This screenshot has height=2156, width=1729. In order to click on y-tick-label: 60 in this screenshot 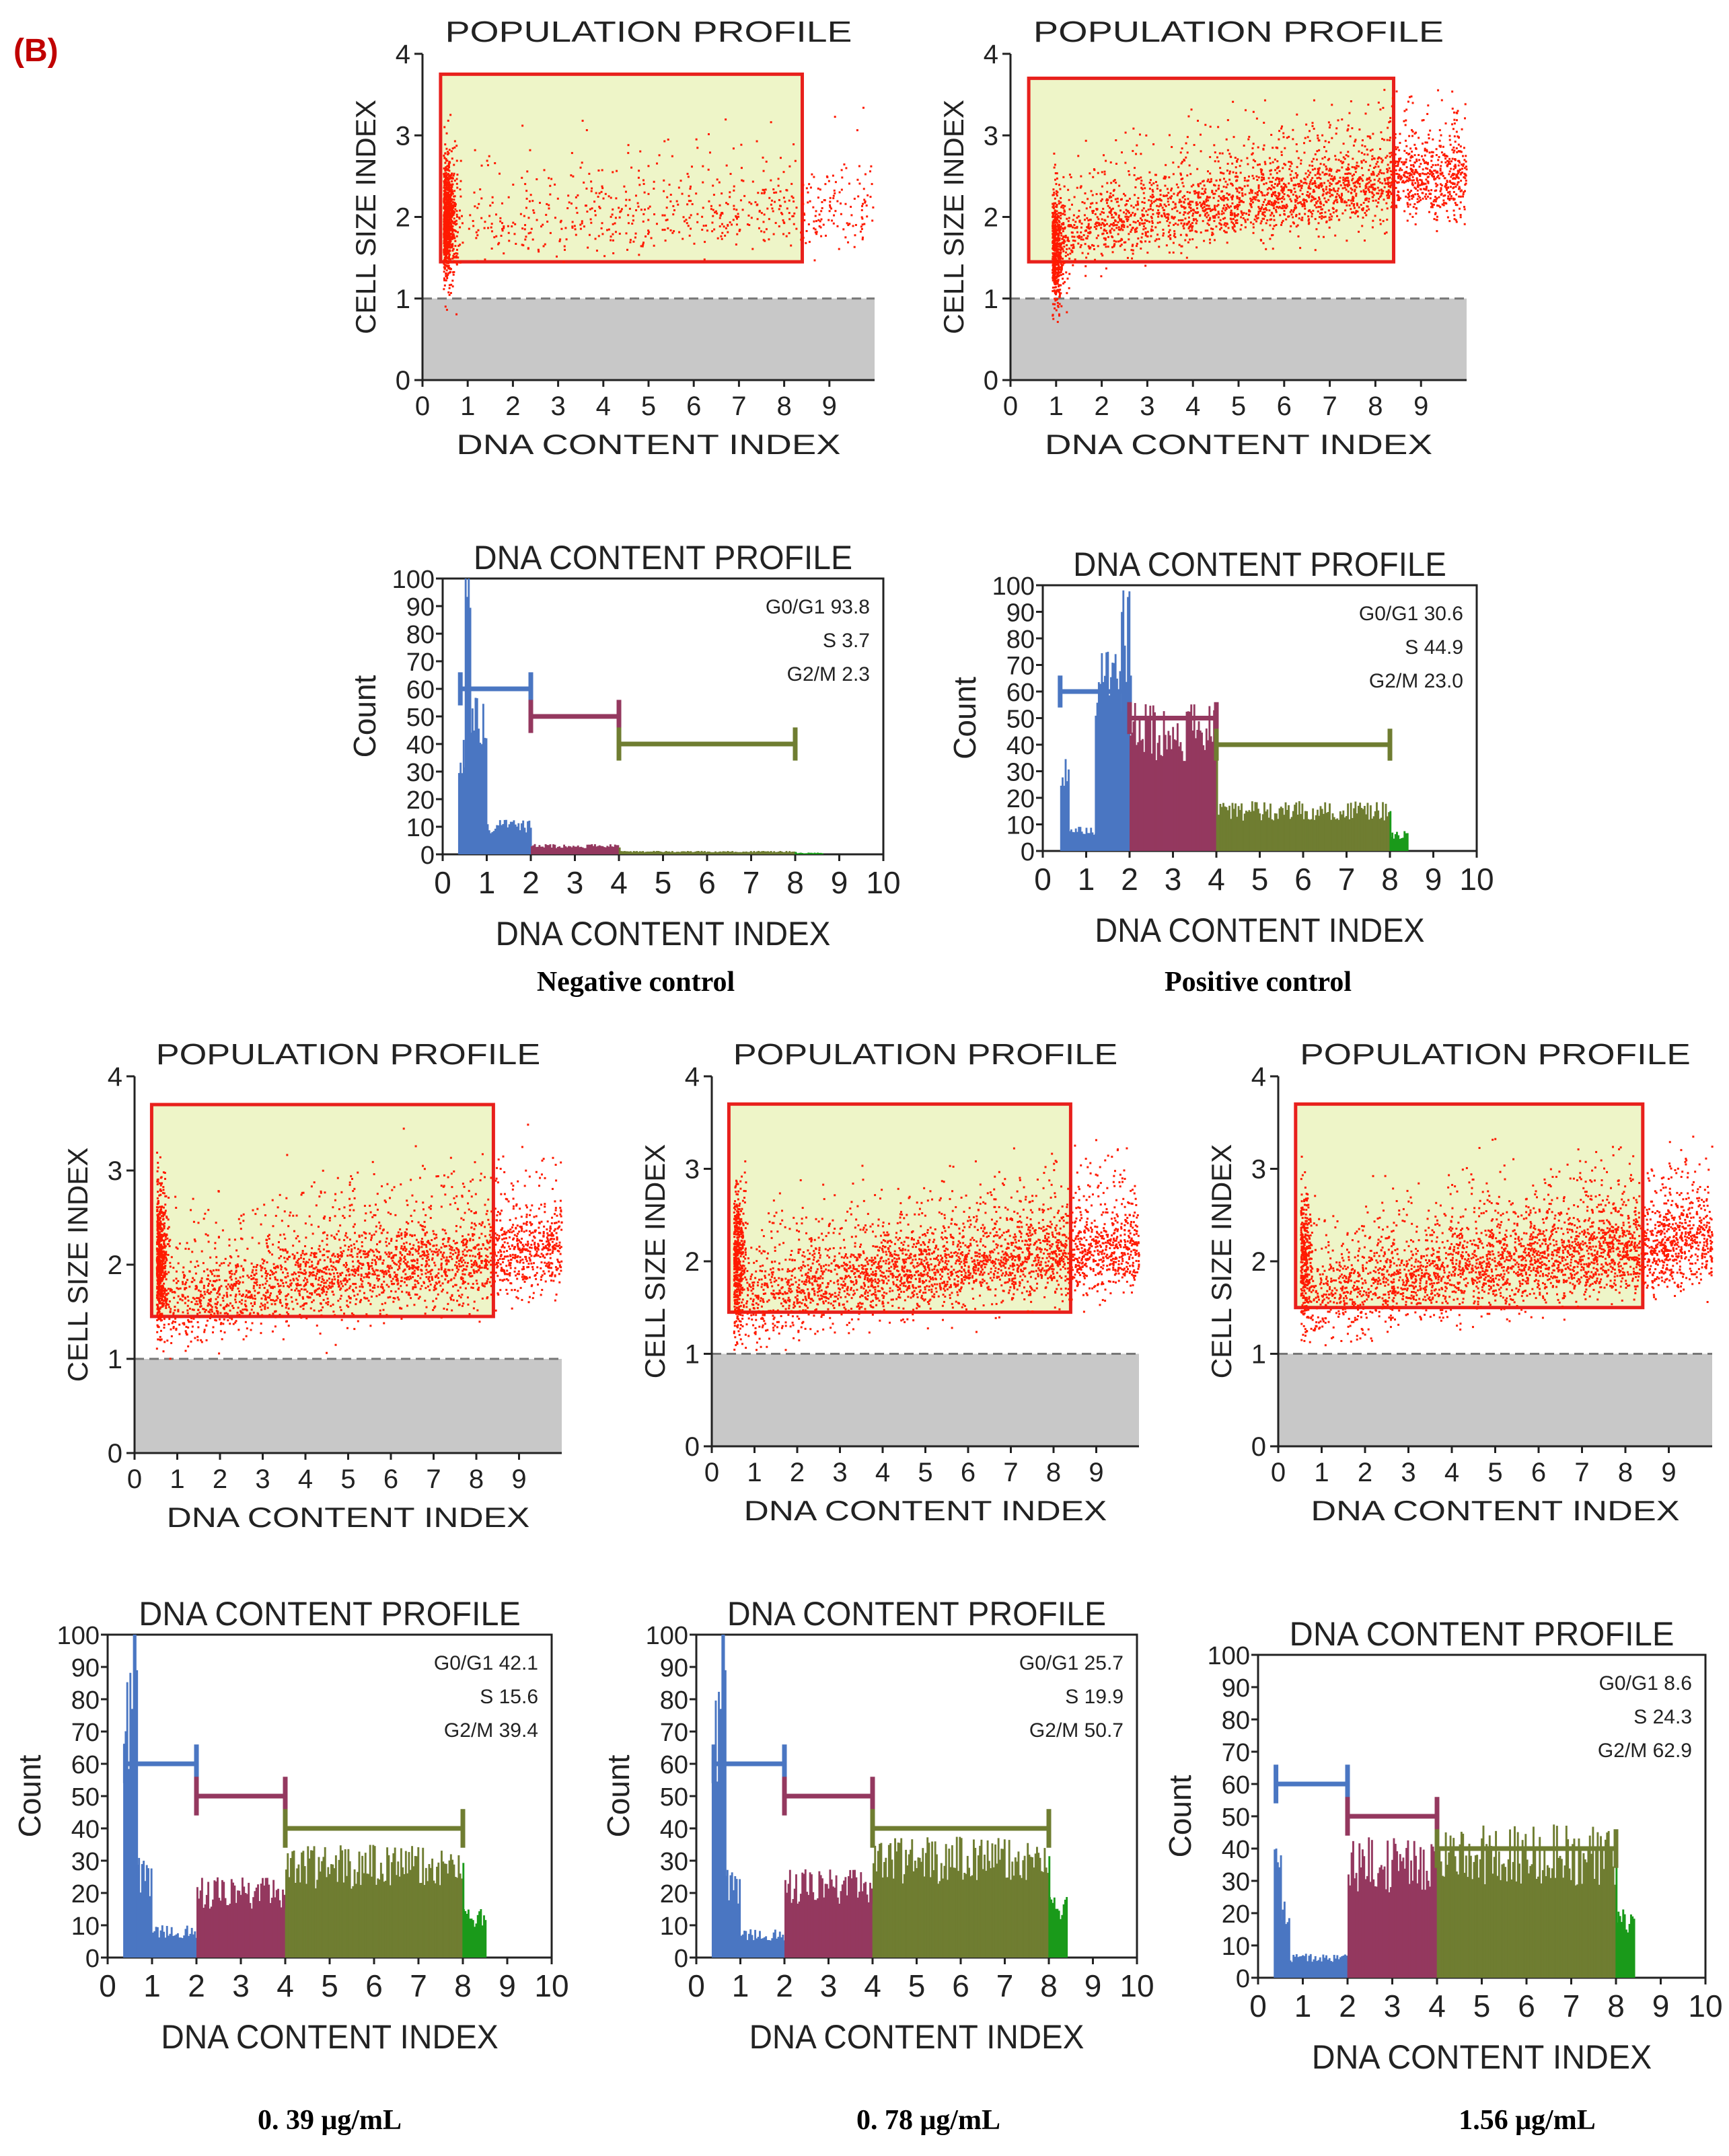, I will do `click(420, 690)`.